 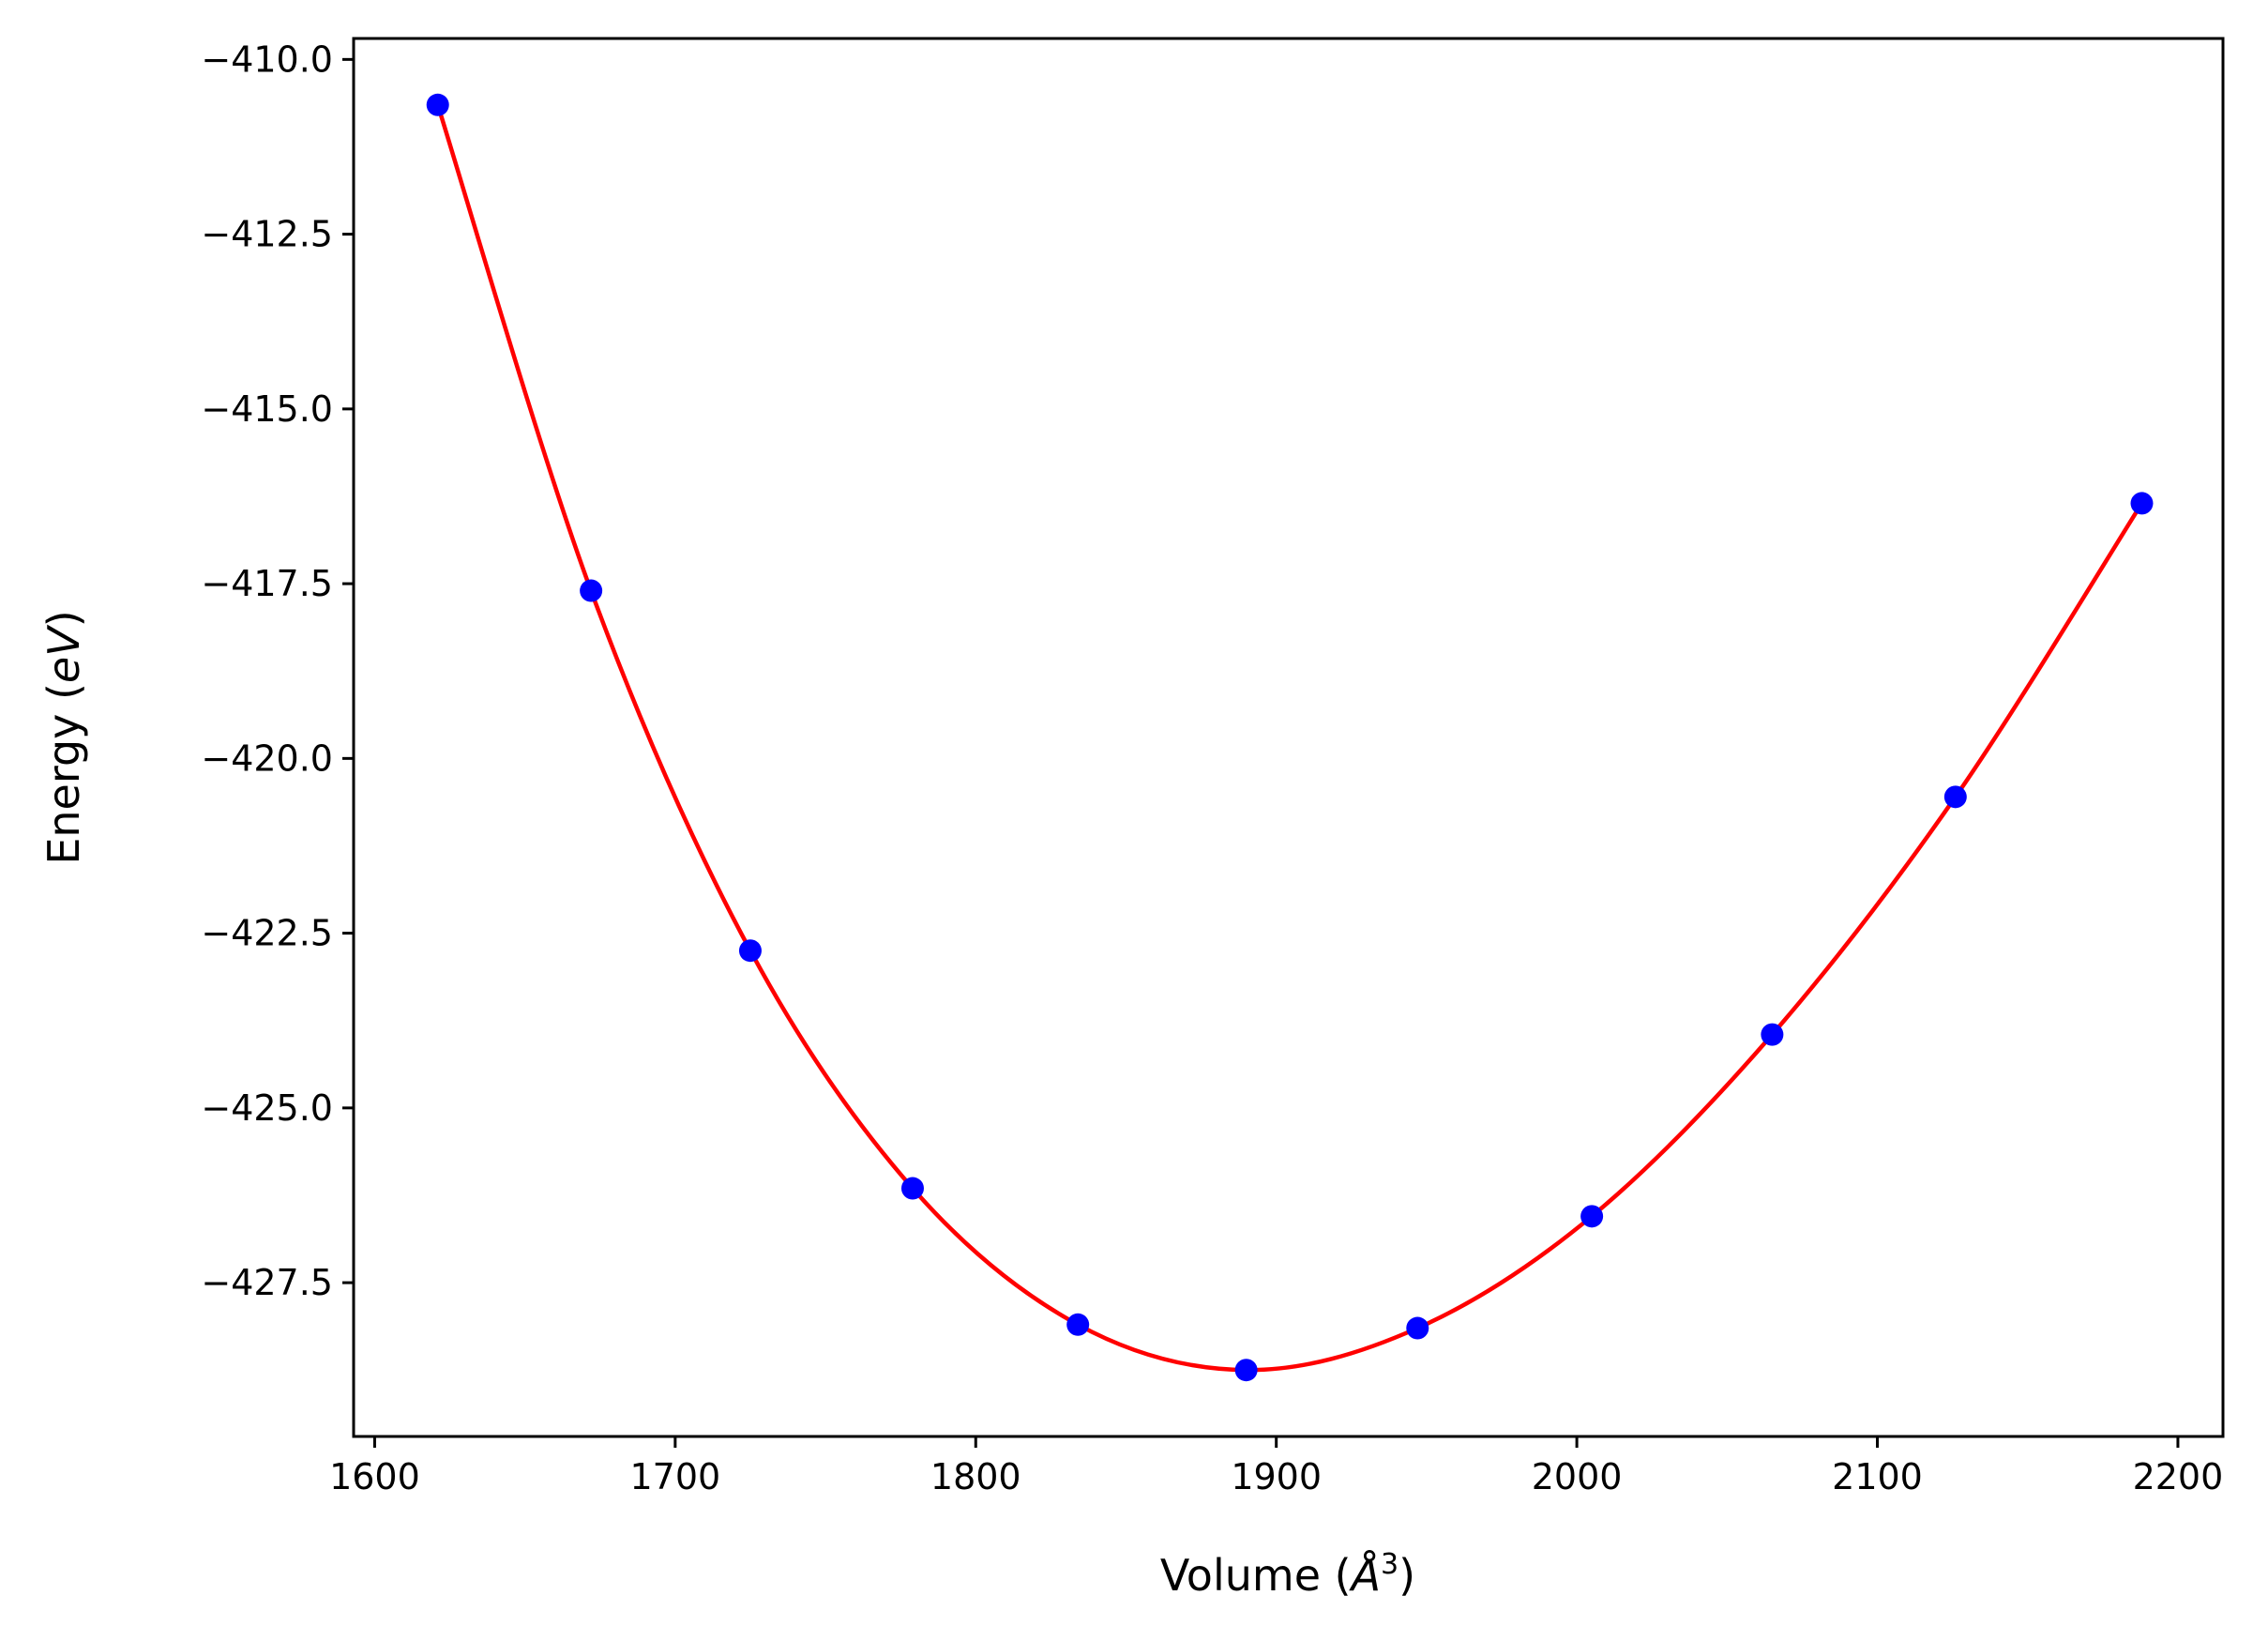 I want to click on y-tick-label: −420.0, so click(x=267, y=758).